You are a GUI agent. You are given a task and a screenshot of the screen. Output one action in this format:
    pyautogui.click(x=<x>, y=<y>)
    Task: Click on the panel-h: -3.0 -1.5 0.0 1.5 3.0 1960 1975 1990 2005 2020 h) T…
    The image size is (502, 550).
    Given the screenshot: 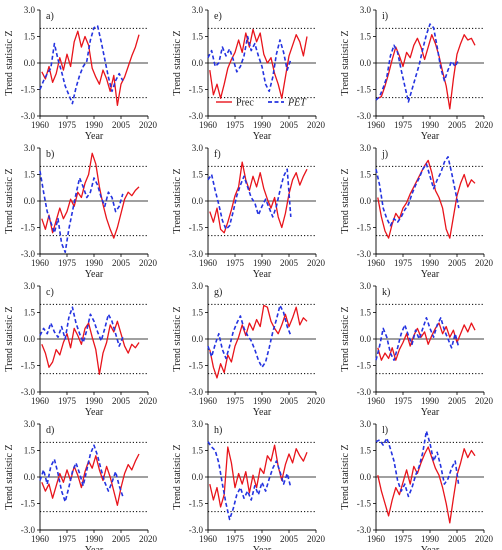 What is the action you would take?
    pyautogui.click(x=249, y=484)
    